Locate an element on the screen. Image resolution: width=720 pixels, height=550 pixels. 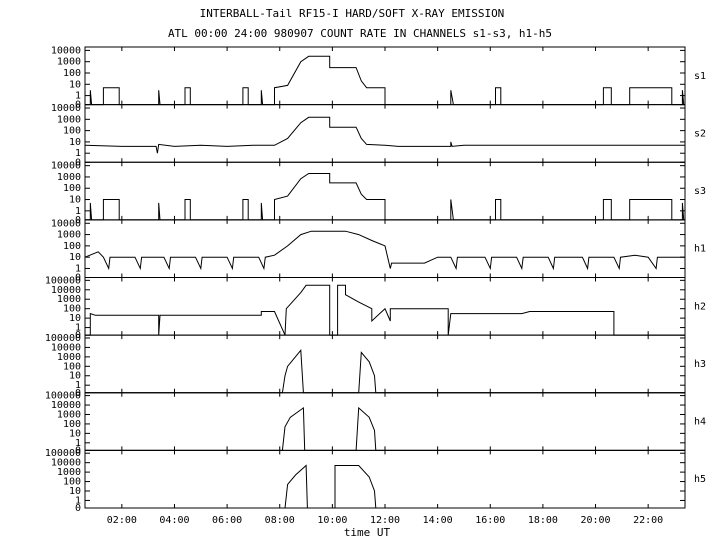
panel-label: h1 is located at coordinates (700, 249).